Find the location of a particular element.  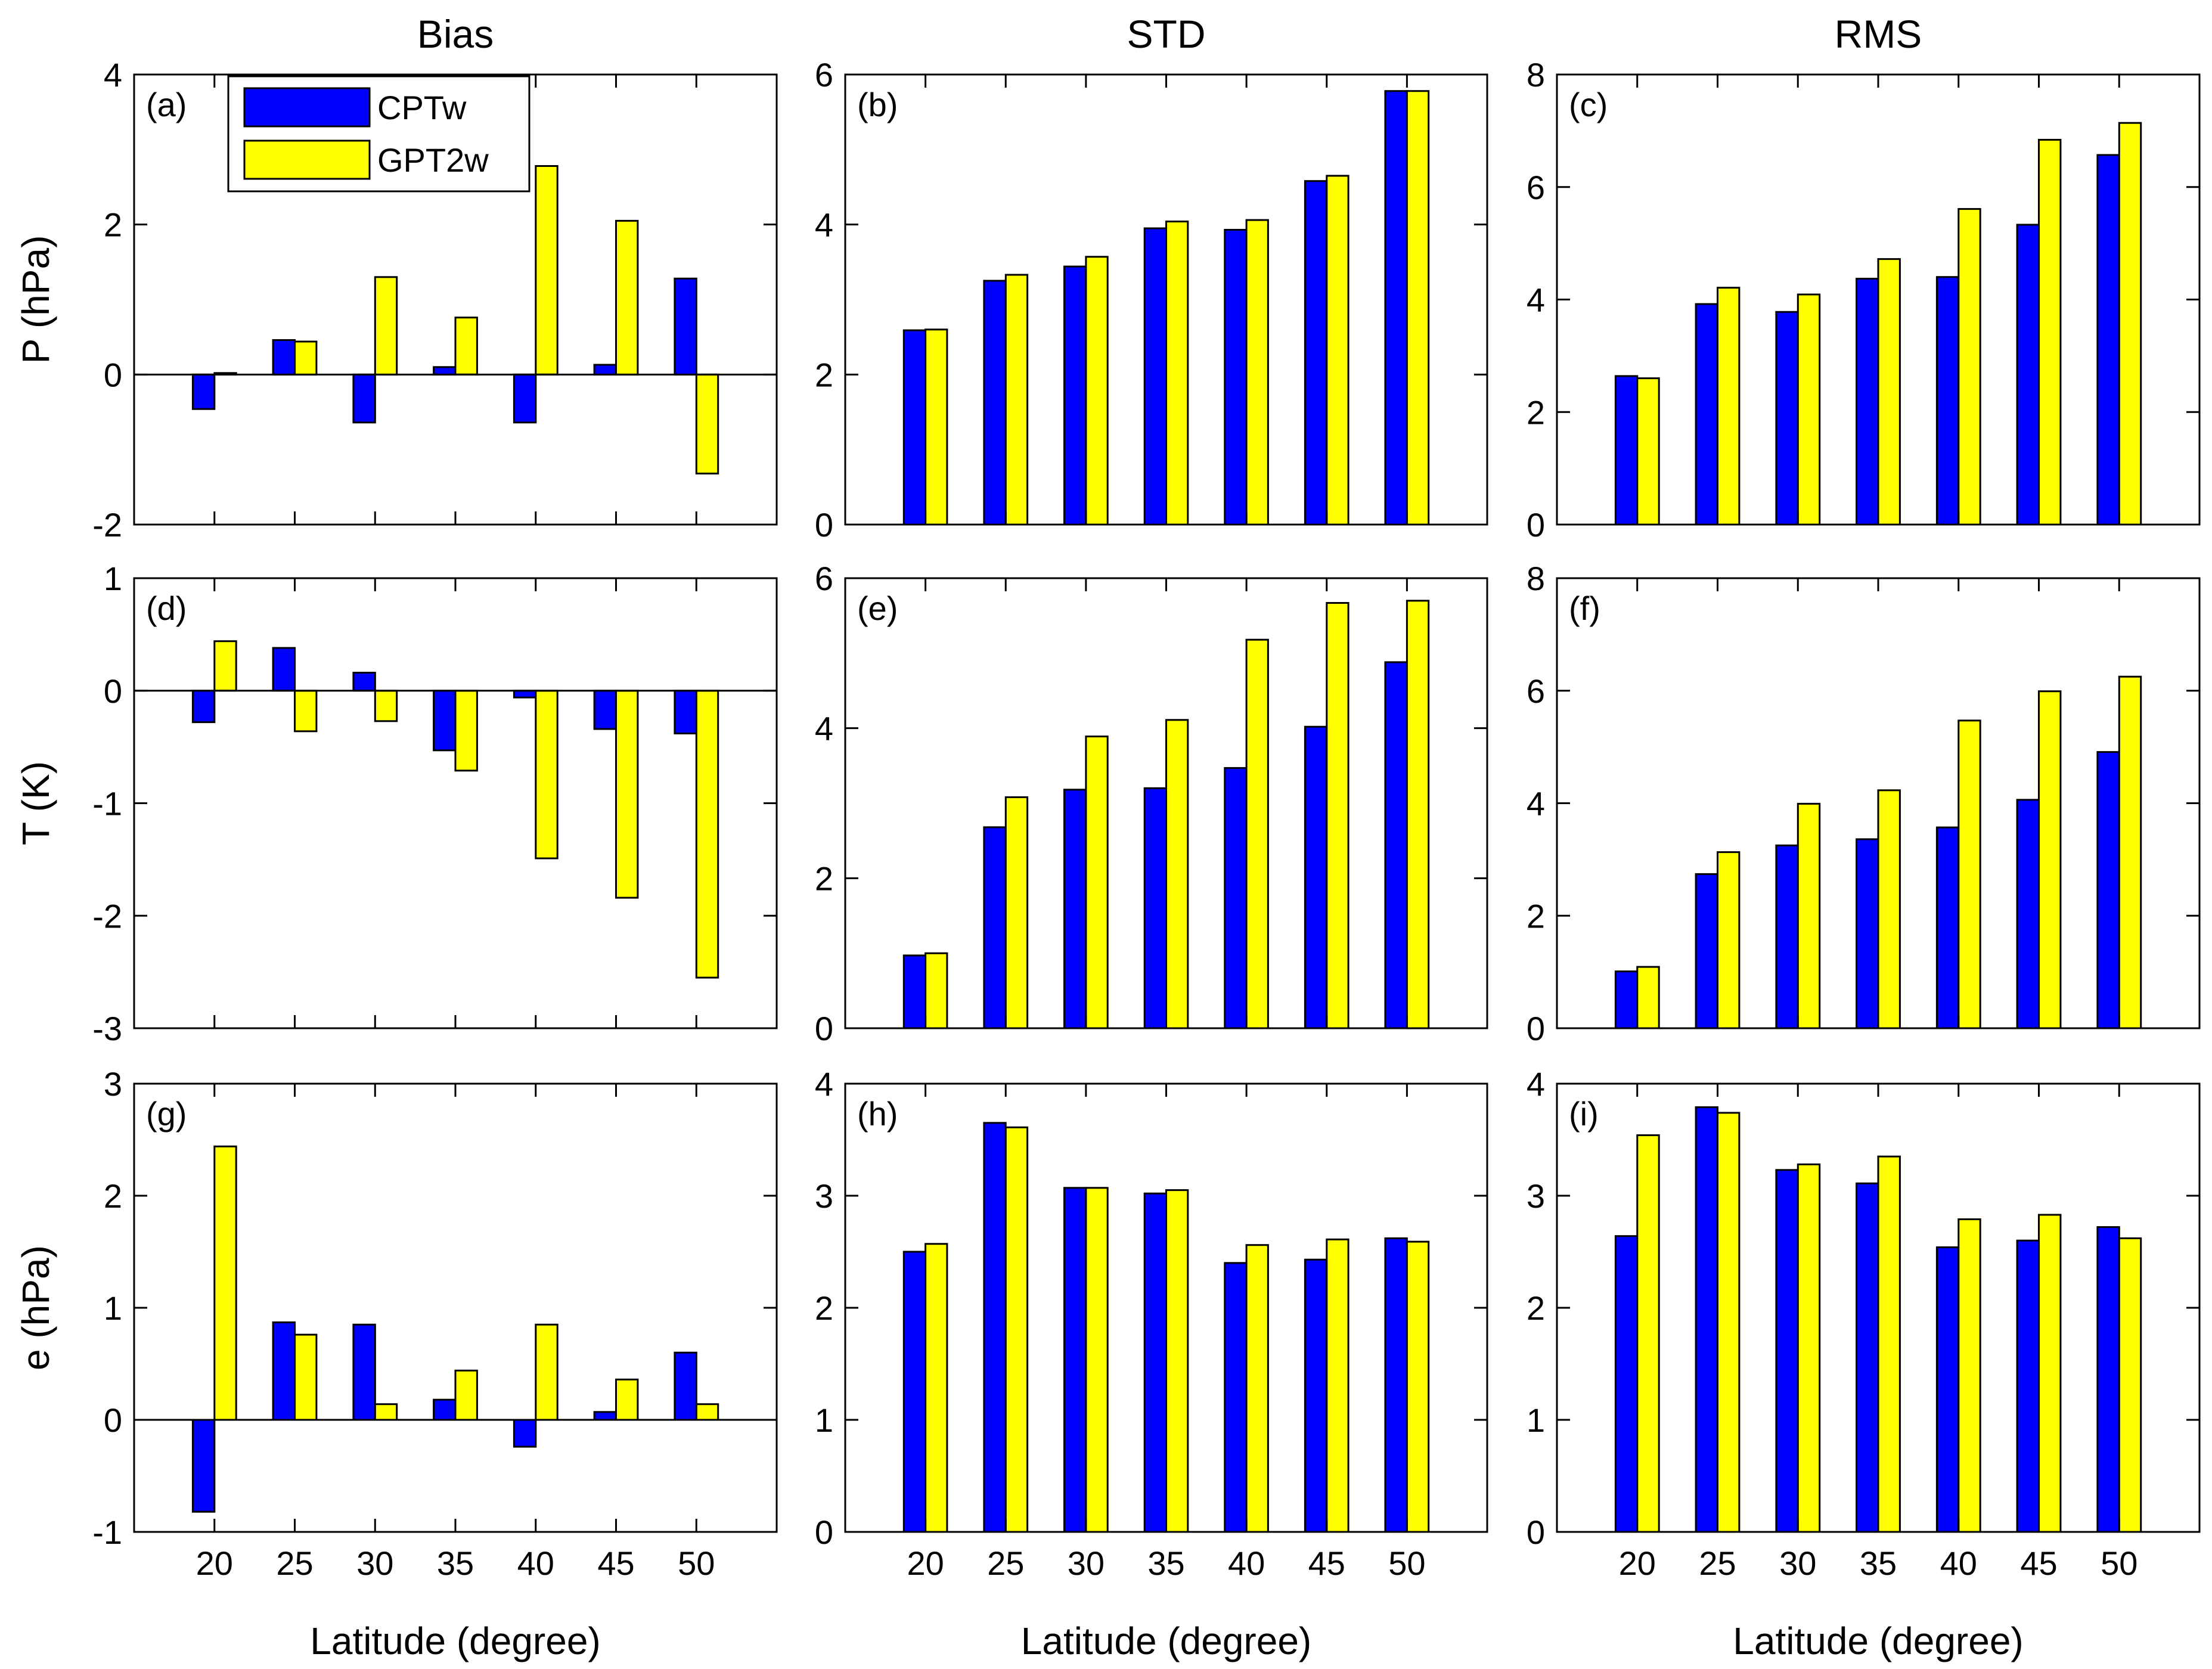

x-tick-label: 35 is located at coordinates (455, 1563).